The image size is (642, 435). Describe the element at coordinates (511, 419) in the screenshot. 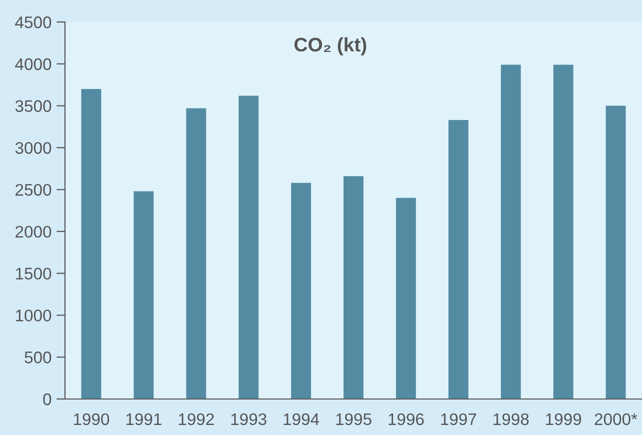

I see `x-tick-label: 1998` at that location.